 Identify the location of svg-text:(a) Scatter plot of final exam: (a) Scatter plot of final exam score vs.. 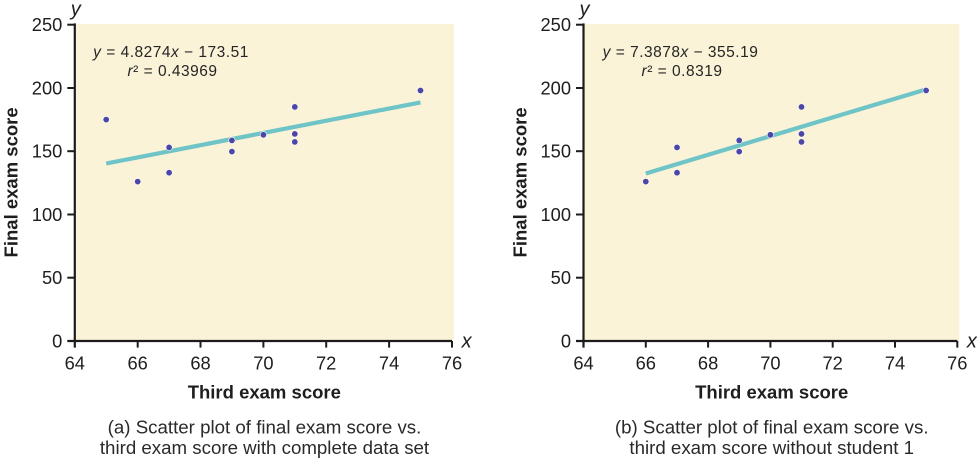
(265, 427).